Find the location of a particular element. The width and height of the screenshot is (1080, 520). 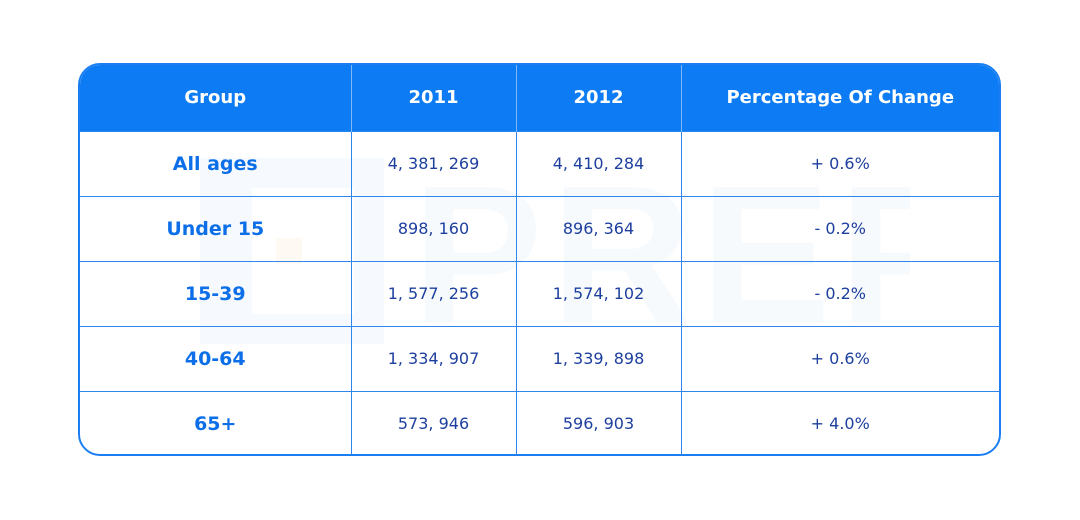

row-group-label: Under 15 is located at coordinates (215, 228).